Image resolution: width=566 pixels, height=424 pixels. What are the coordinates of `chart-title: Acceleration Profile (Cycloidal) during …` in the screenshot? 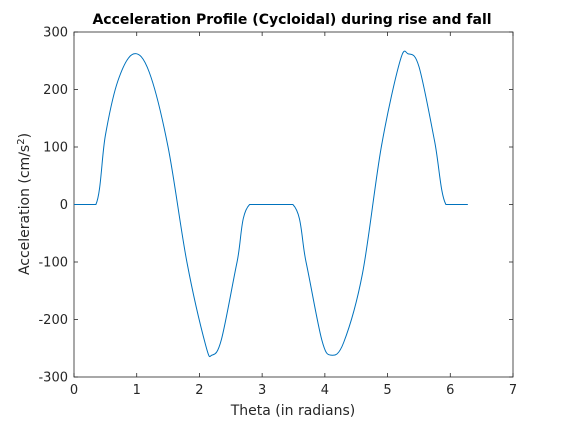 It's located at (291, 20).